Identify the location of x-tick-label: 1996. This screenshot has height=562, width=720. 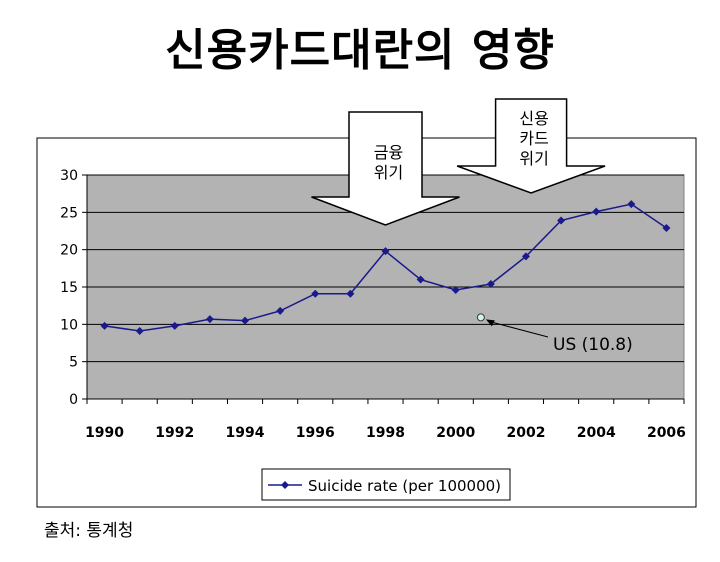
(315, 433).